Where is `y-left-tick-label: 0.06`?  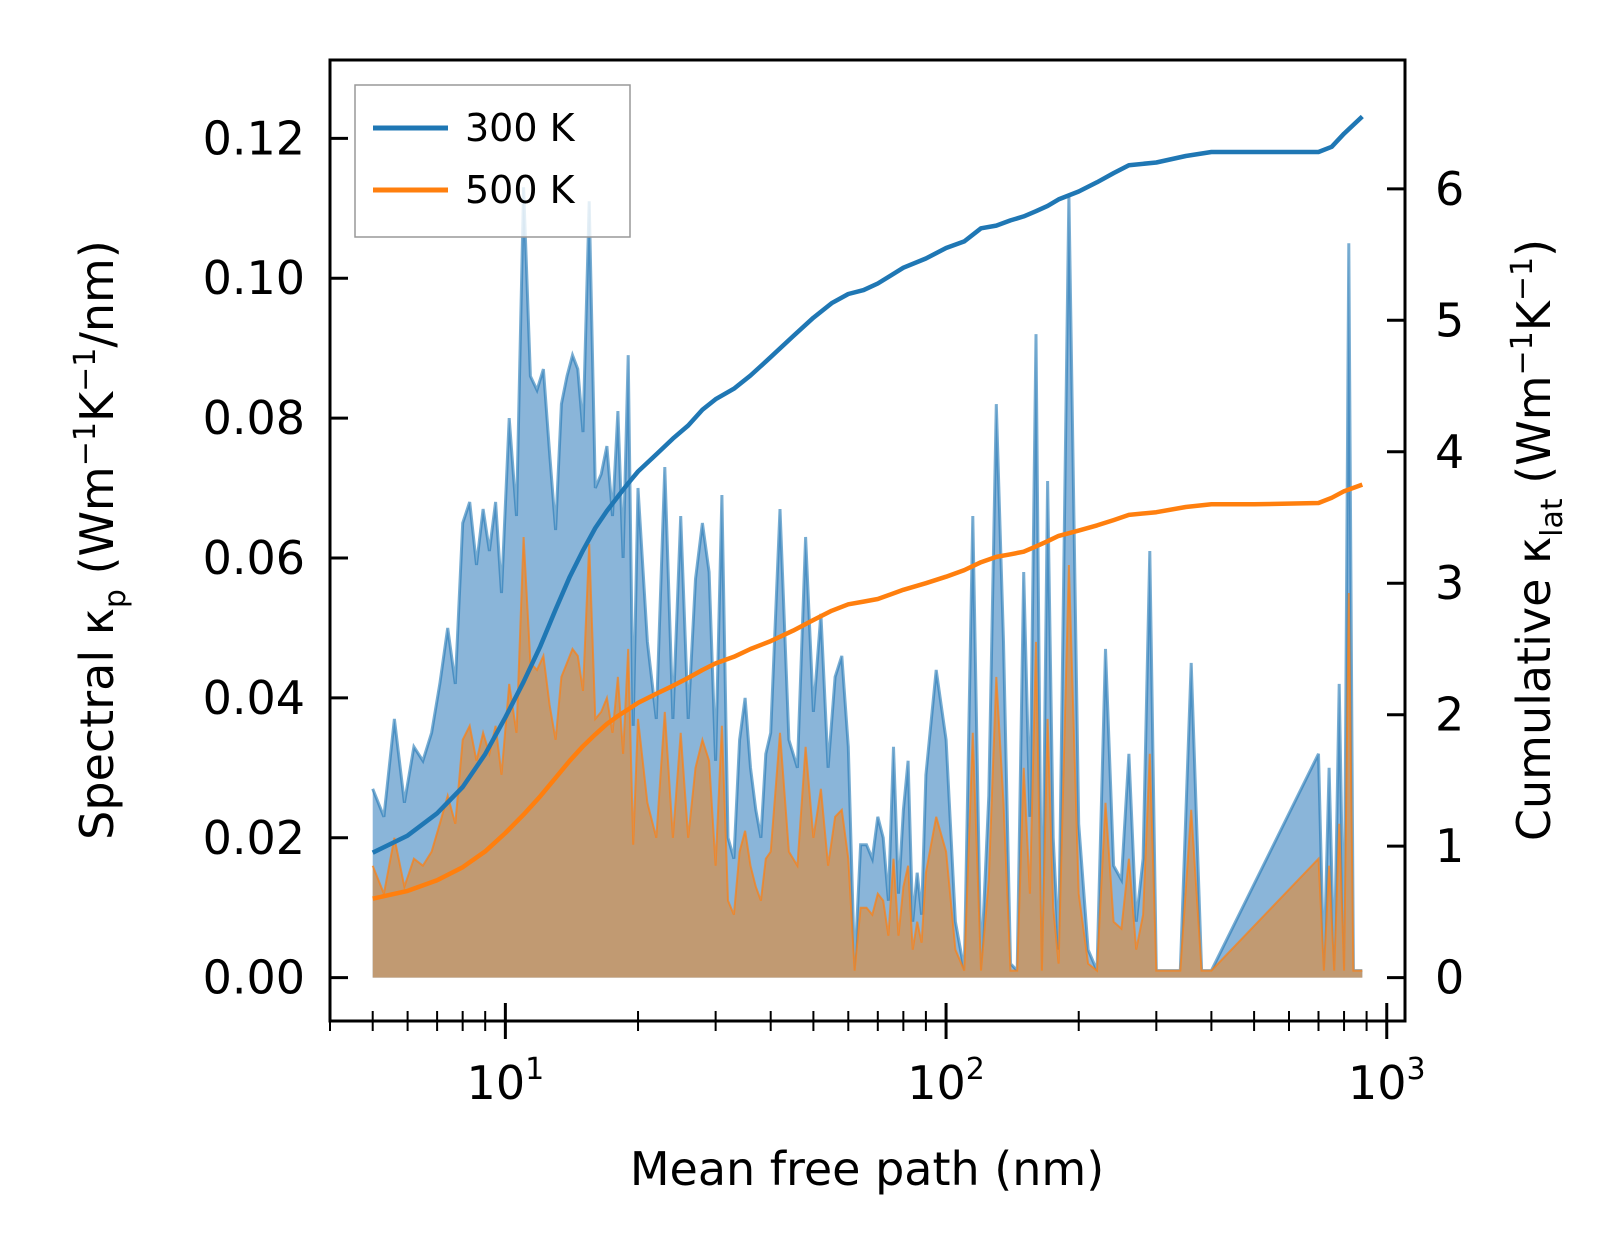 y-left-tick-label: 0.06 is located at coordinates (254, 558).